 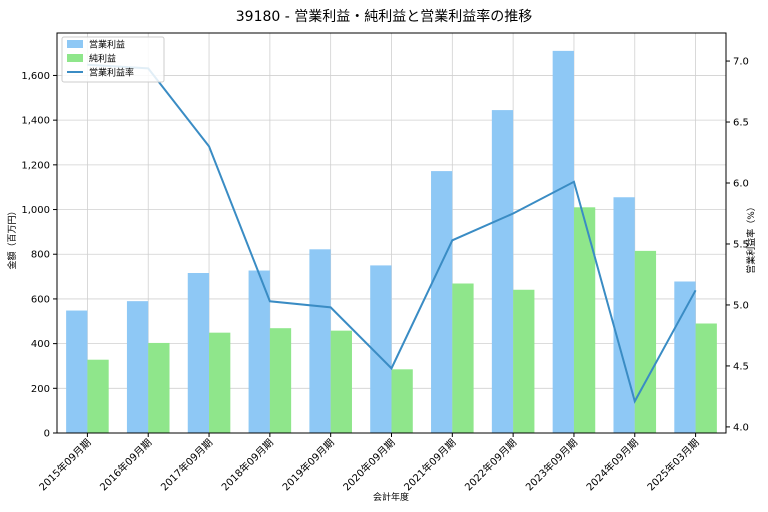 I want to click on y-axis-right: 4.0 4.5 5.0 5.5 6.0 6.5 7.0, so click(x=737, y=245).